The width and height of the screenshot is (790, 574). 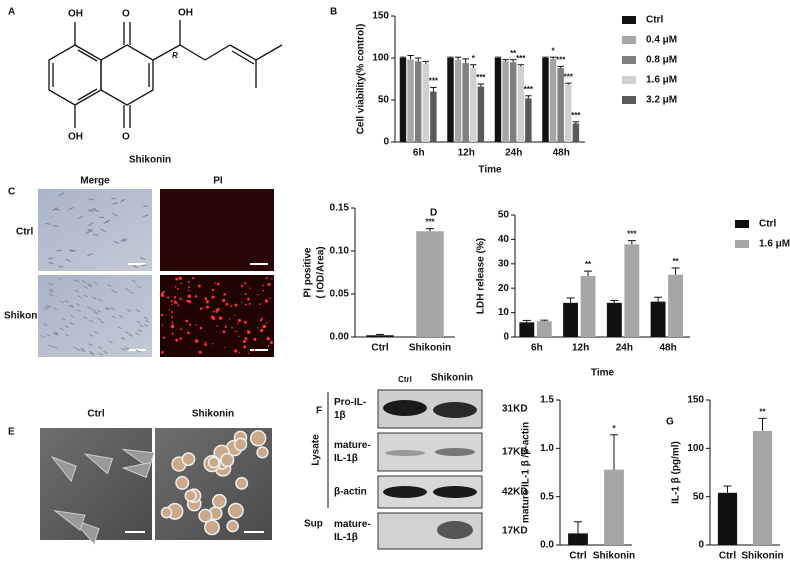 I want to click on band-label: Pro-IL-, so click(x=350, y=402).